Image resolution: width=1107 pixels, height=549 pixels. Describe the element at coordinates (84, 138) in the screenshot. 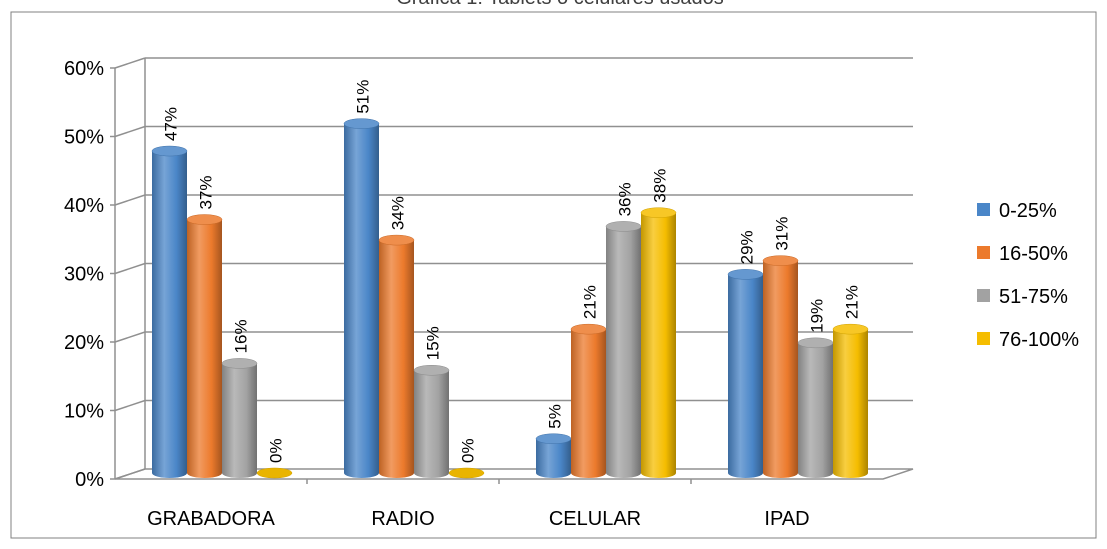

I see `y-tick-label: 50%` at that location.